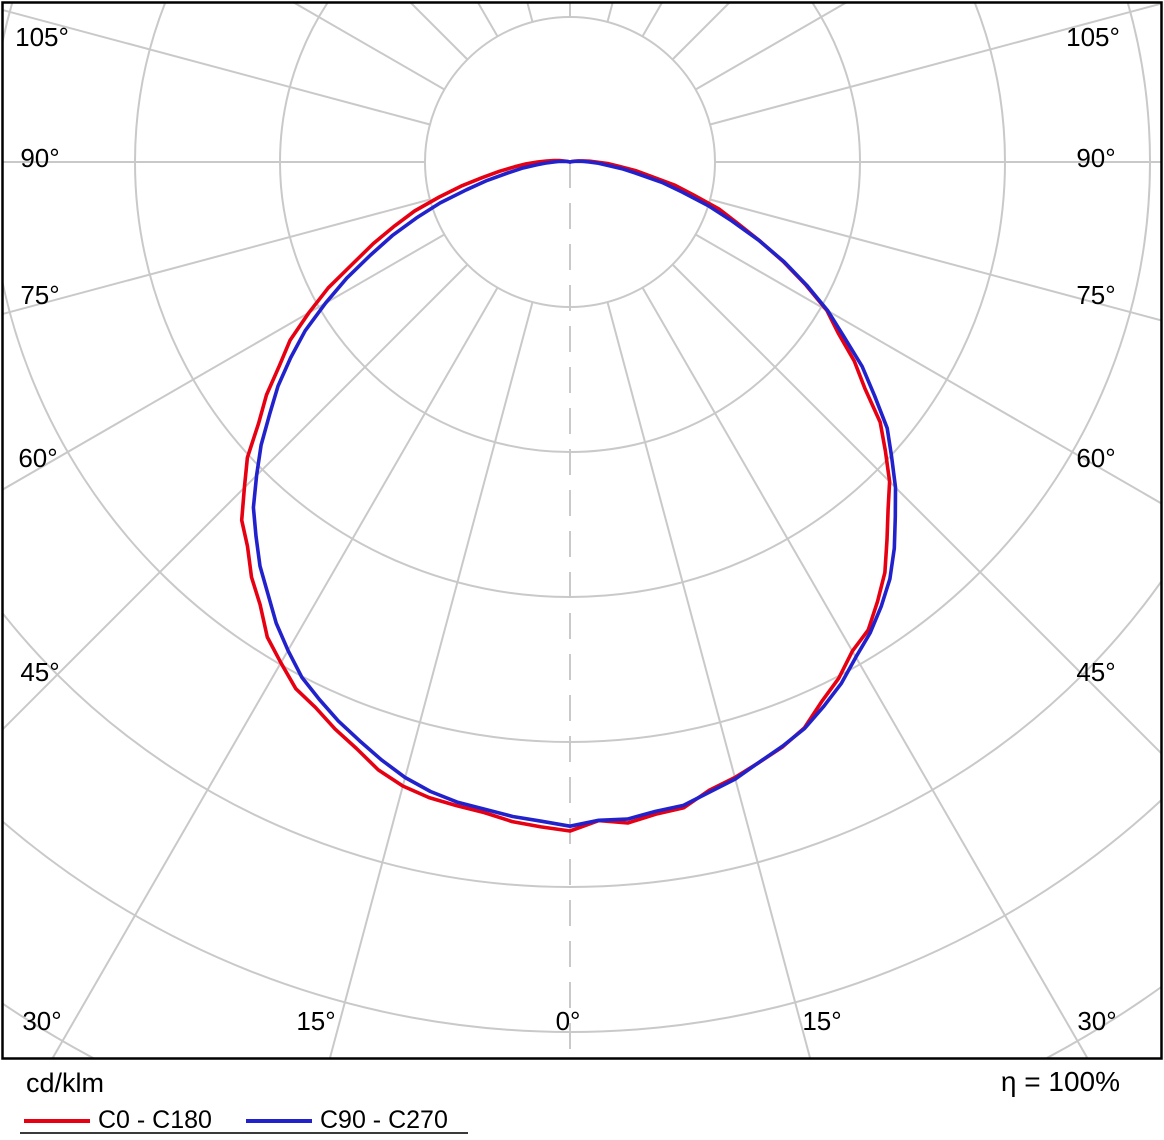 This screenshot has height=1140, width=1164. I want to click on legend-swatch-c90-c270, so click(279, 1121).